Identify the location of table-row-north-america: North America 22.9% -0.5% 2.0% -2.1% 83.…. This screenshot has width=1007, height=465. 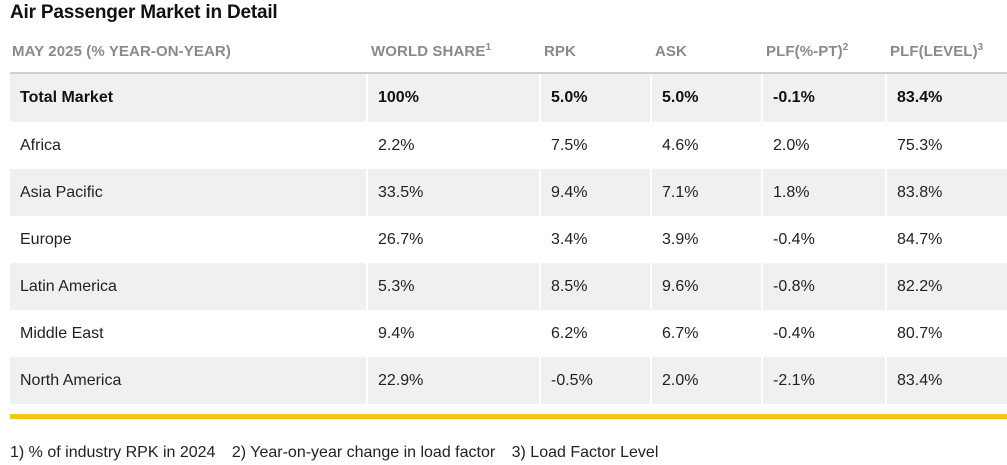
(508, 380).